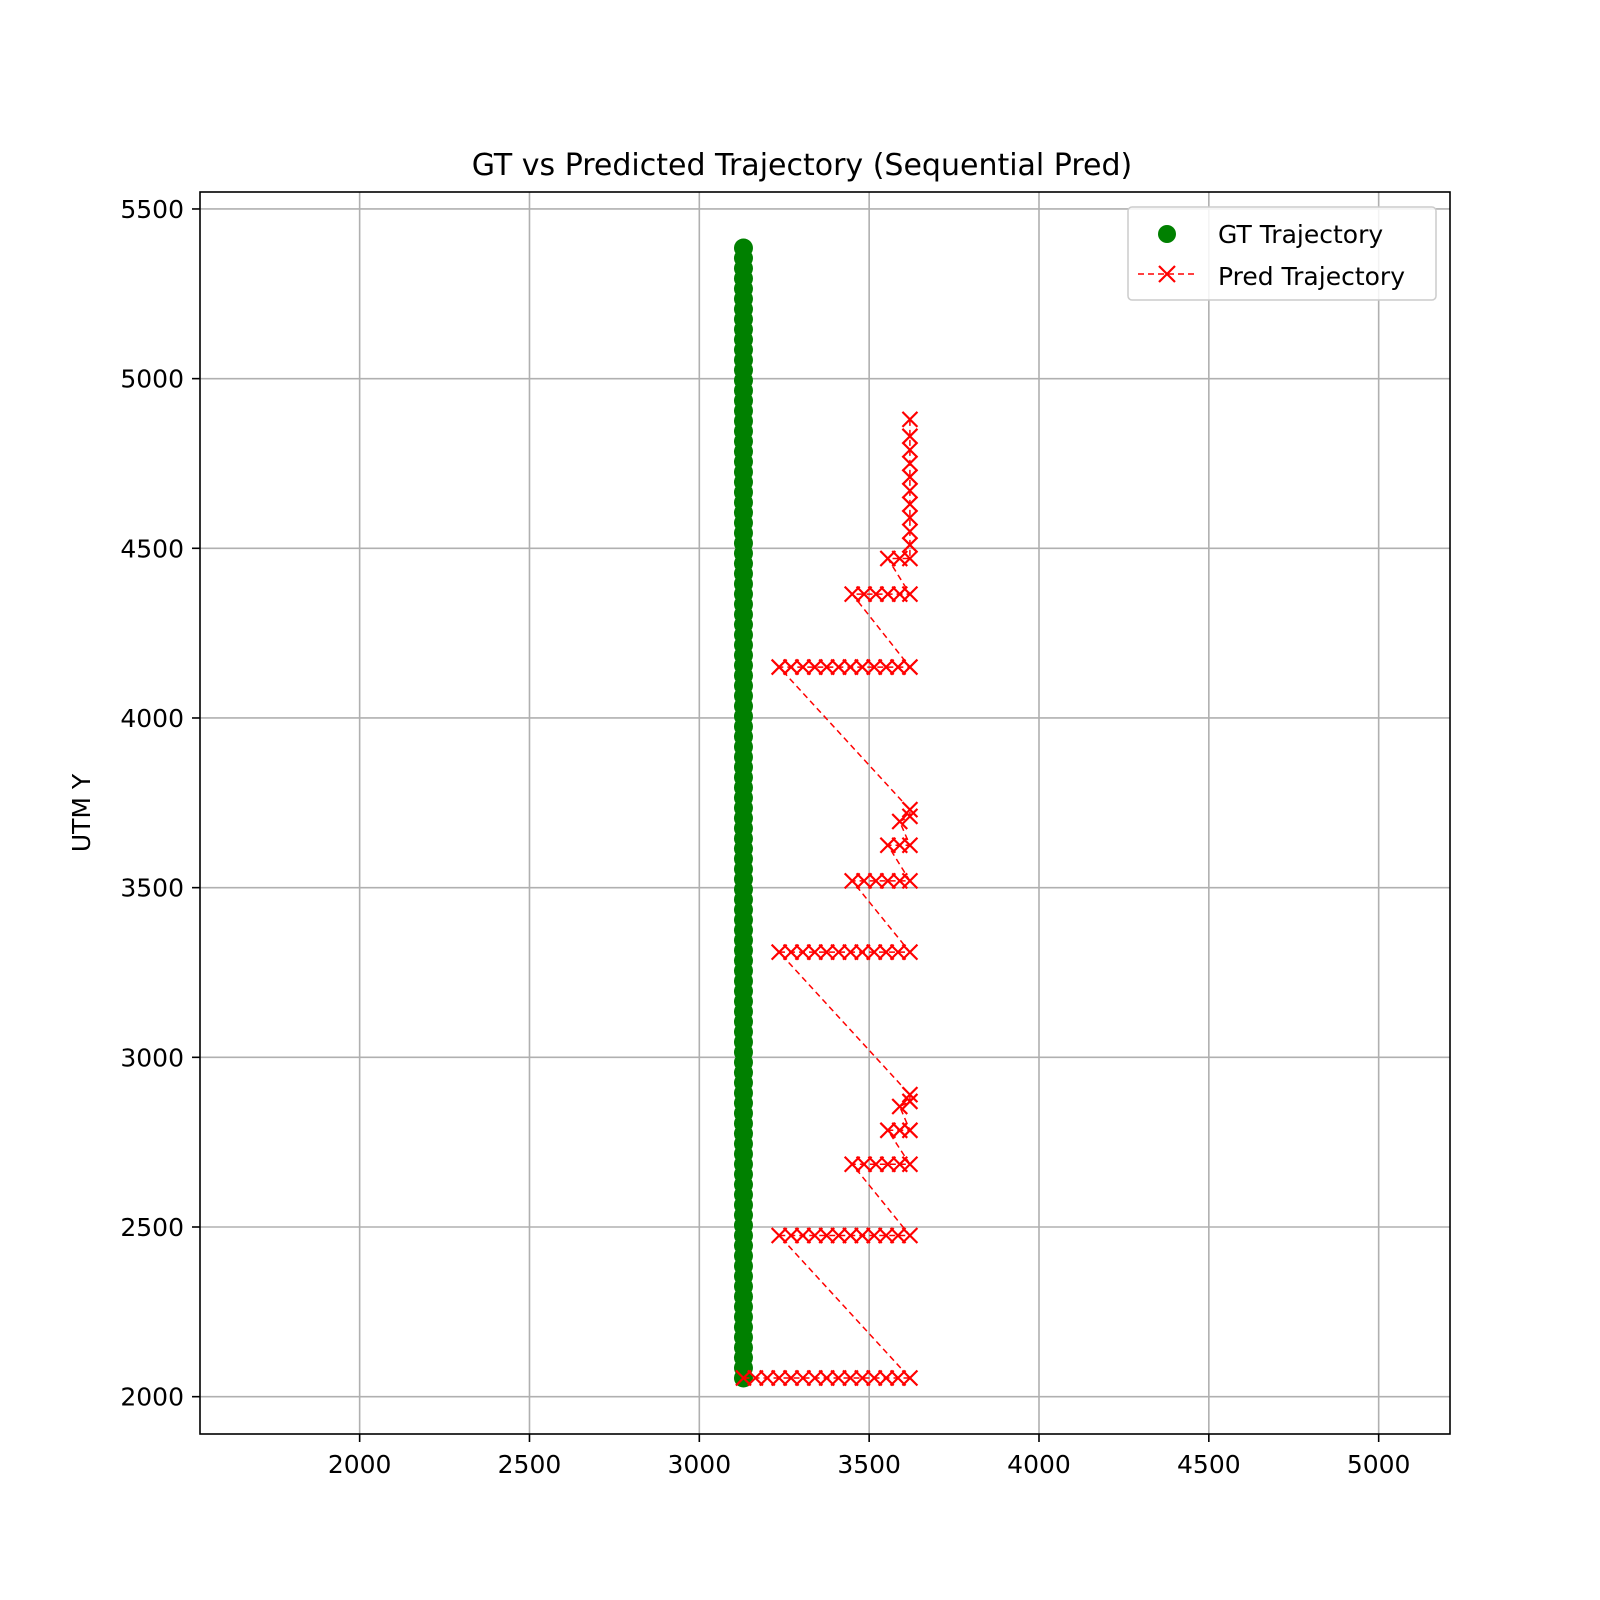 Image resolution: width=1600 pixels, height=1600 pixels. What do you see at coordinates (1209, 1464) in the screenshot?
I see `x-tick-label: 4500` at bounding box center [1209, 1464].